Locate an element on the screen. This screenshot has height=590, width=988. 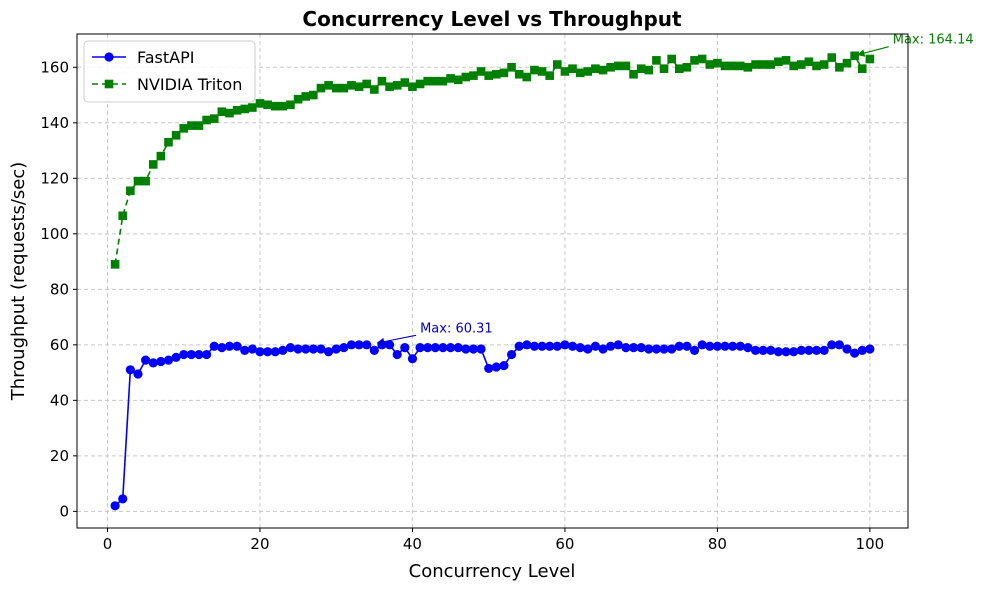
annotation-label: Max: 60.31 is located at coordinates (456, 328).